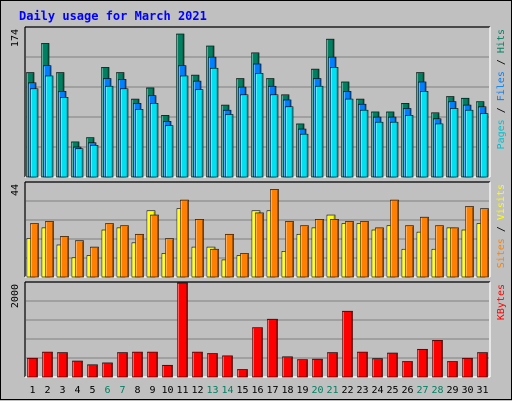 The image size is (512, 401). I want to click on series-legend-label: KBytes, so click(501, 302).